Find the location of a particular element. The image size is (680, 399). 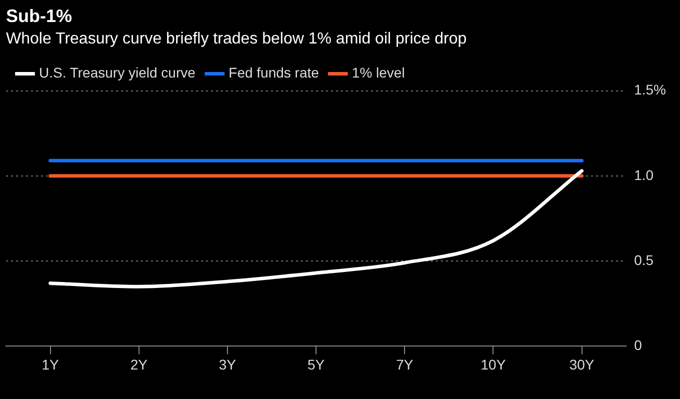

x-tick-label: 5Y is located at coordinates (316, 364).